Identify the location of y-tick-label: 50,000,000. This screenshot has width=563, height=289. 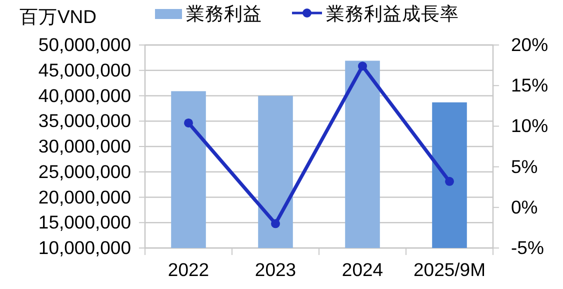
(84, 44).